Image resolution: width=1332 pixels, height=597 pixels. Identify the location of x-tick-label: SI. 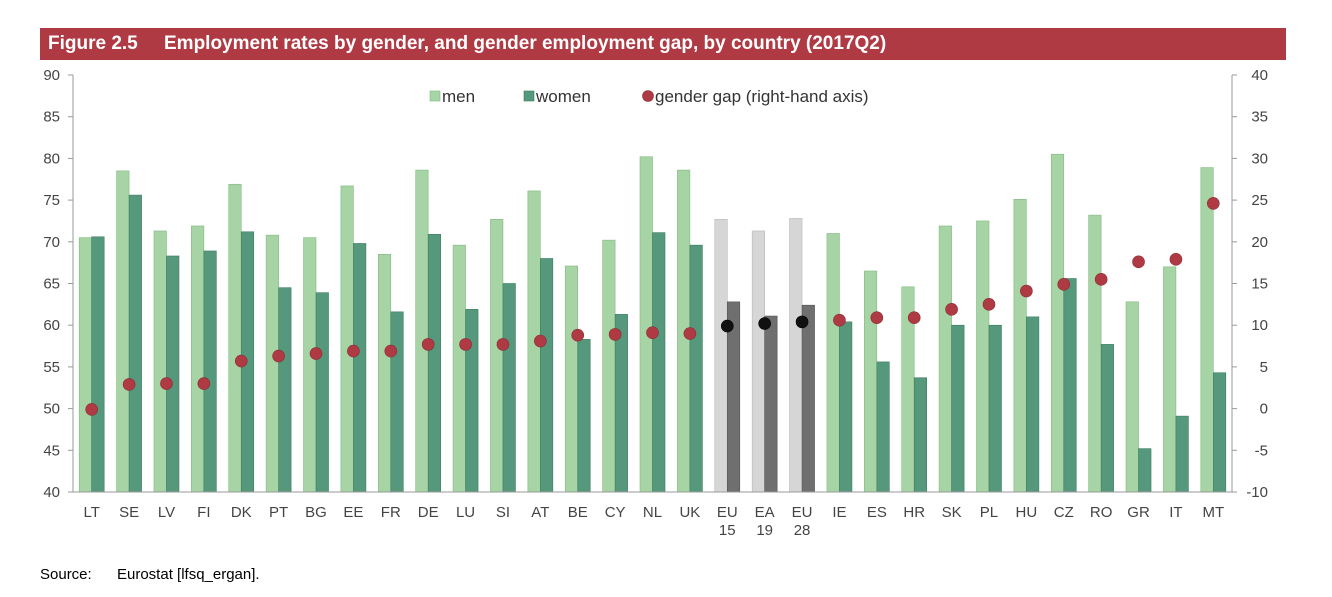
(503, 512).